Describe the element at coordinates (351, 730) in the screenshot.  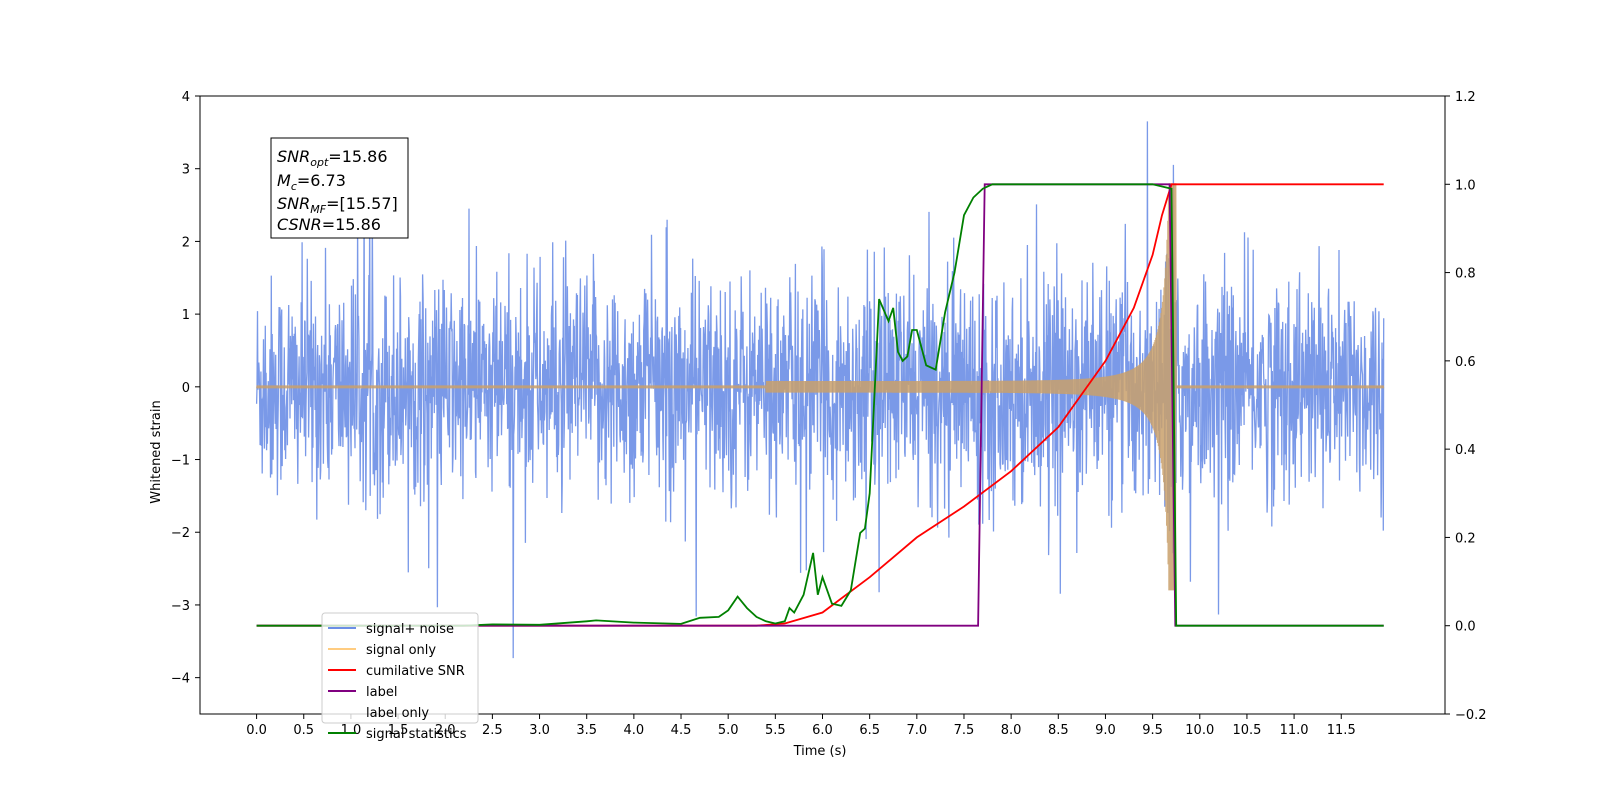
I see `x-tick-label: 1.0` at that location.